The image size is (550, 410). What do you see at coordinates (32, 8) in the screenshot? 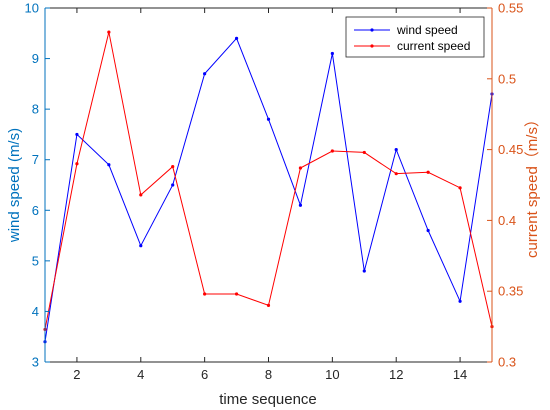
I see `y-left-tick-label-7: 10` at bounding box center [32, 8].